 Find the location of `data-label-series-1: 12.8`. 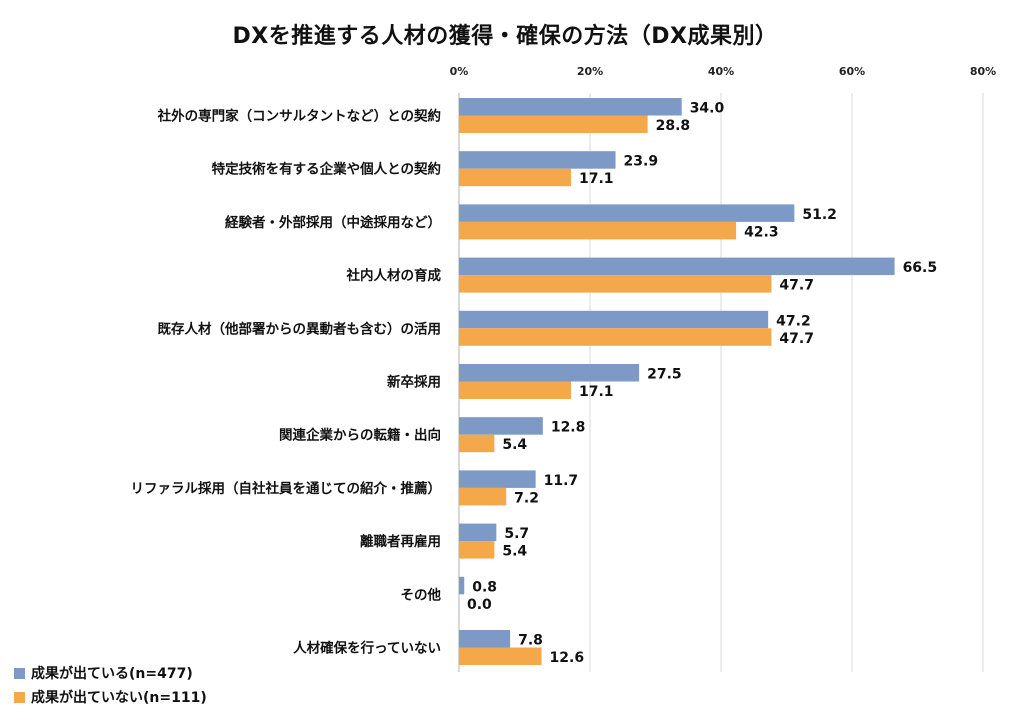

data-label-series-1: 12.8 is located at coordinates (568, 428).